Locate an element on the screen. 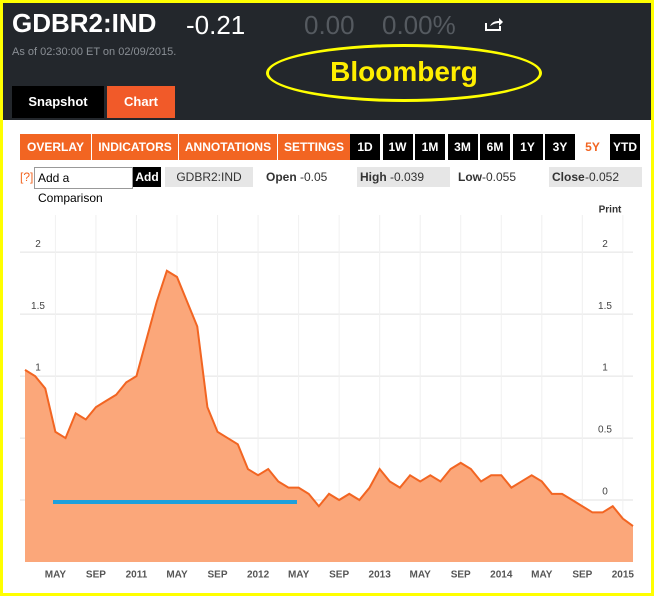 Image resolution: width=654 pixels, height=596 pixels. stat-label: Close is located at coordinates (595, 177).